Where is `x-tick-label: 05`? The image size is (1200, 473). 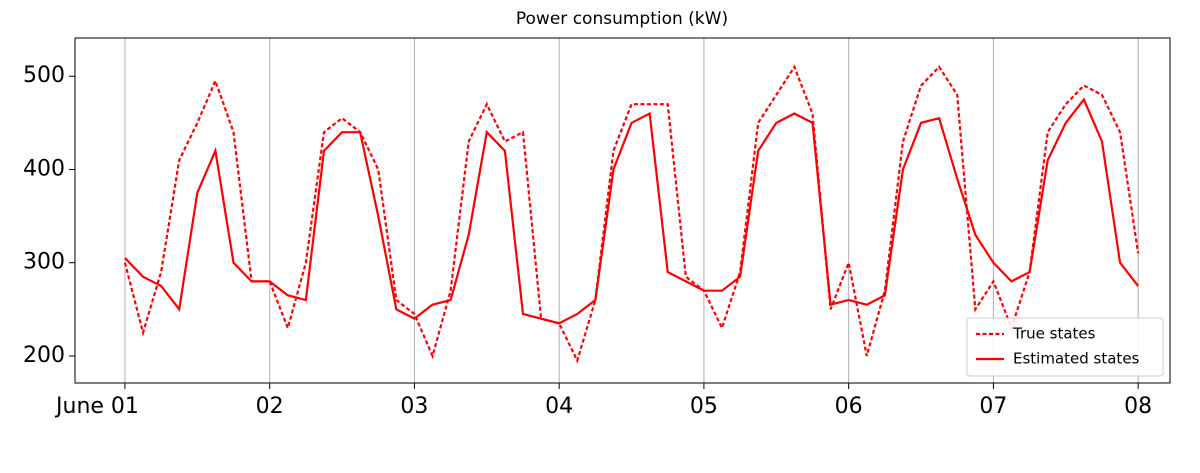 x-tick-label: 05 is located at coordinates (704, 406).